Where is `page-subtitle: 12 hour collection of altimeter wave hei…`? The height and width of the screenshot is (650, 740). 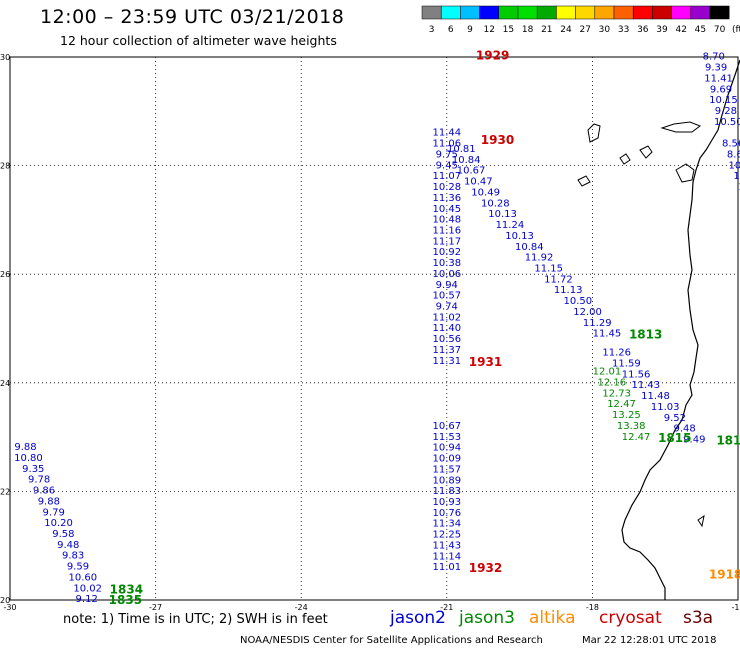 page-subtitle: 12 hour collection of altimeter wave hei… is located at coordinates (198, 40).